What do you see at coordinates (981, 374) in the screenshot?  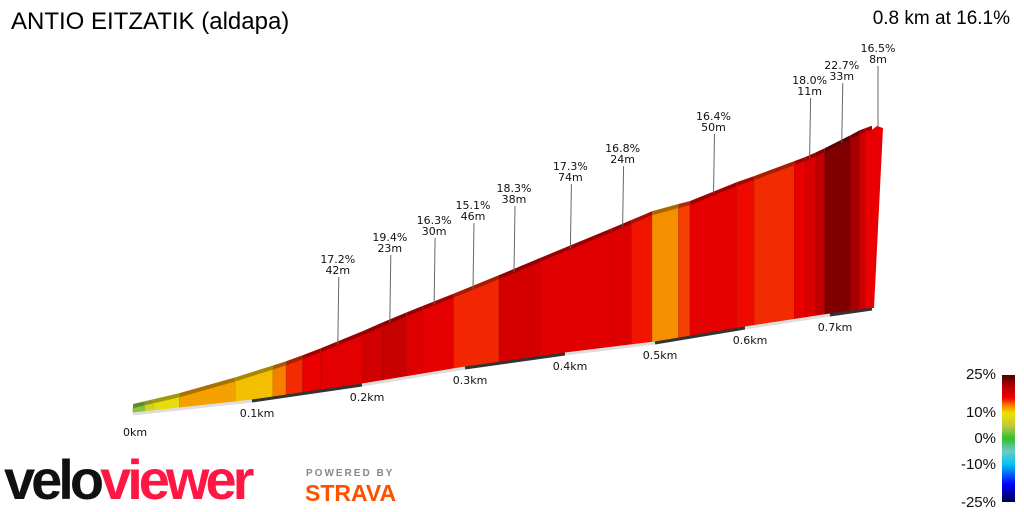 I see `legend-label: 25%` at bounding box center [981, 374].